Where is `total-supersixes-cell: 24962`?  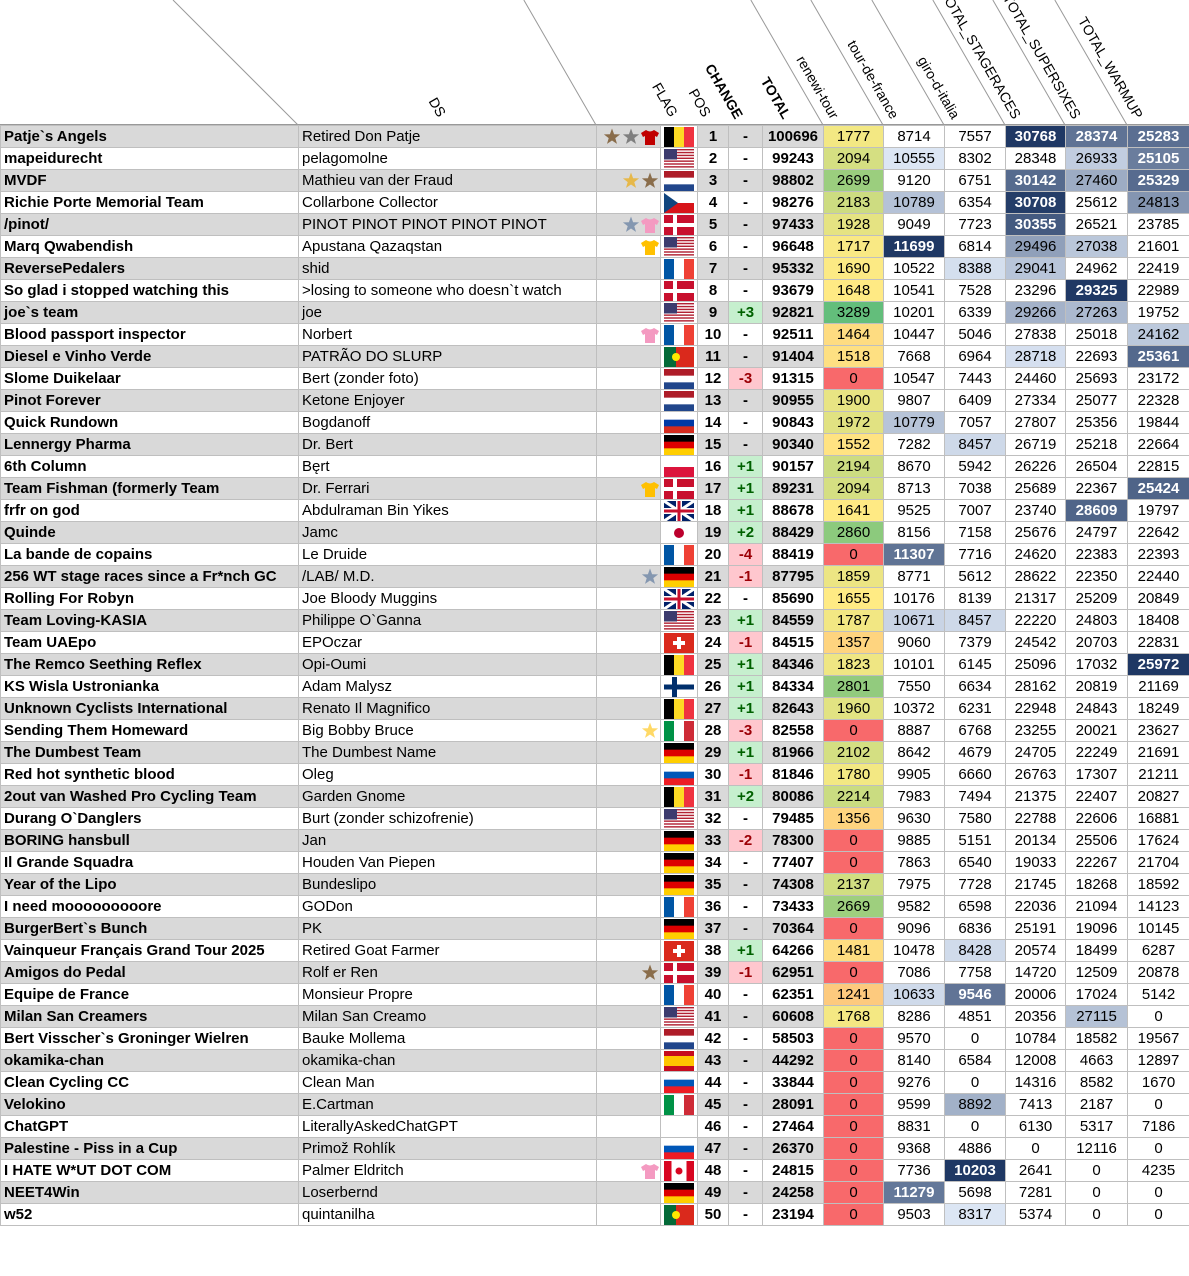 total-supersixes-cell: 24962 is located at coordinates (1096, 268).